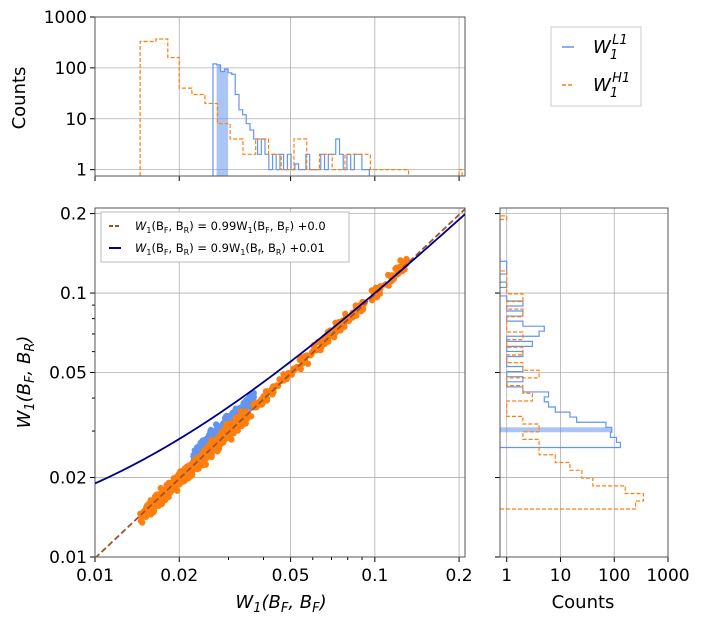 The width and height of the screenshot is (702, 624). Describe the element at coordinates (280, 604) in the screenshot. I see `main-xlabel: W1(BF, BF)` at that location.